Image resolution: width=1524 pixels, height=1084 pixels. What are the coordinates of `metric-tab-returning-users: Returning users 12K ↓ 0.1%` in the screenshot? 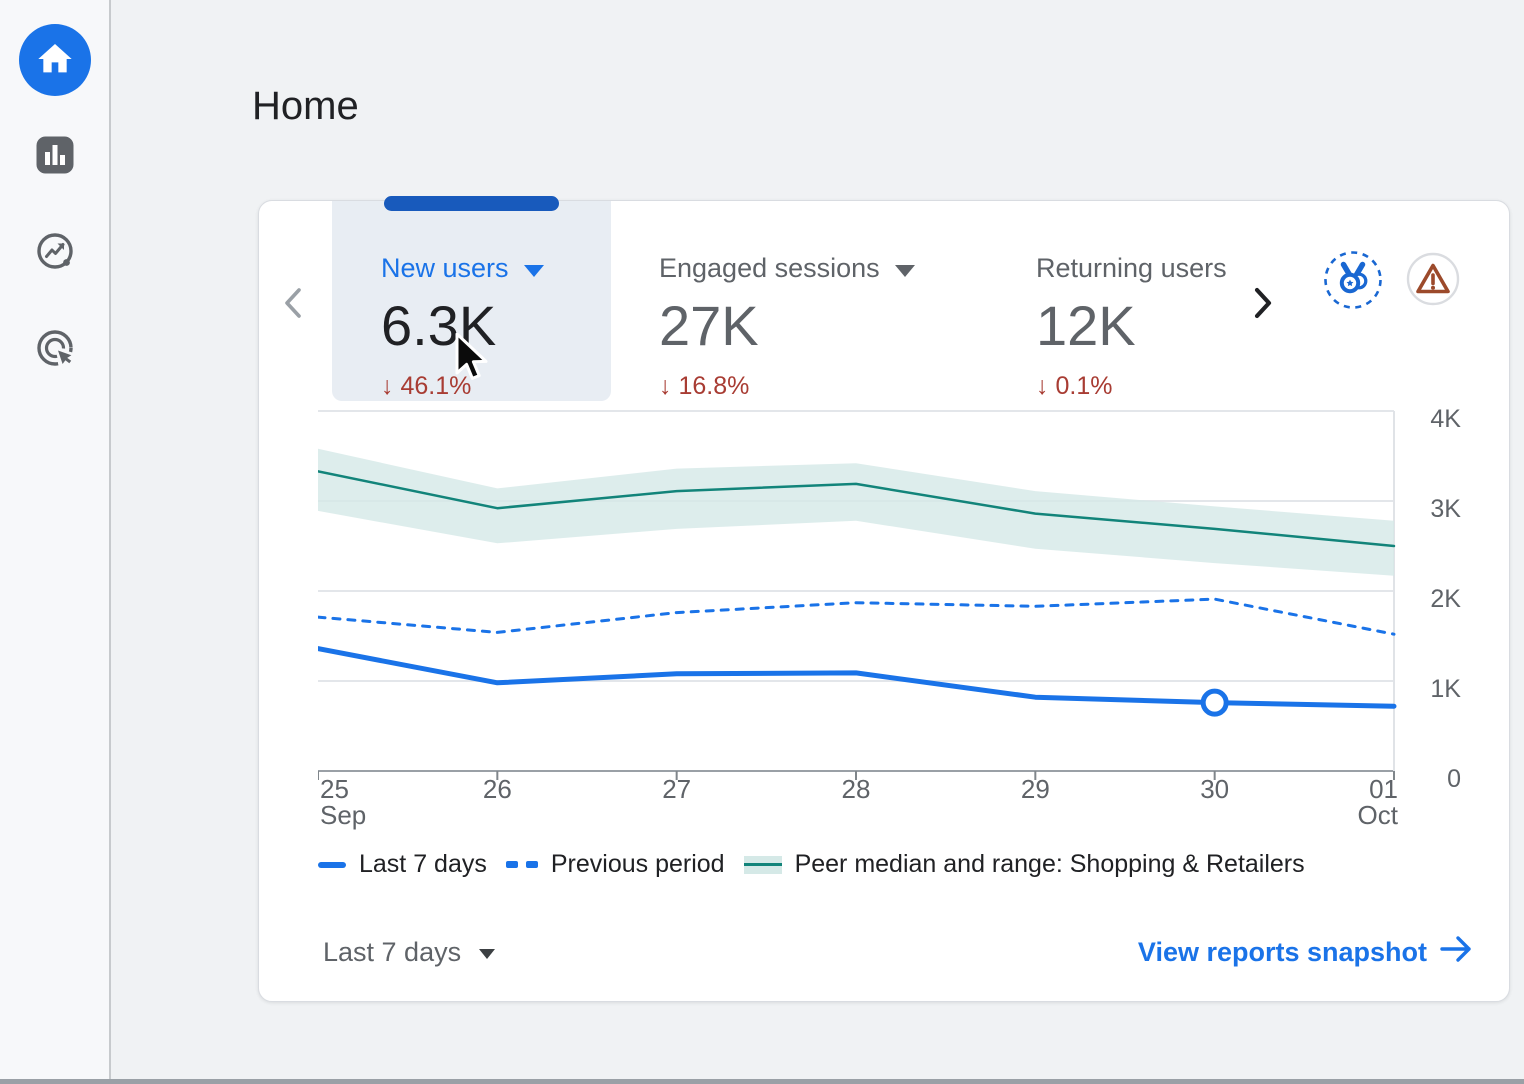 It's located at (1134, 327).